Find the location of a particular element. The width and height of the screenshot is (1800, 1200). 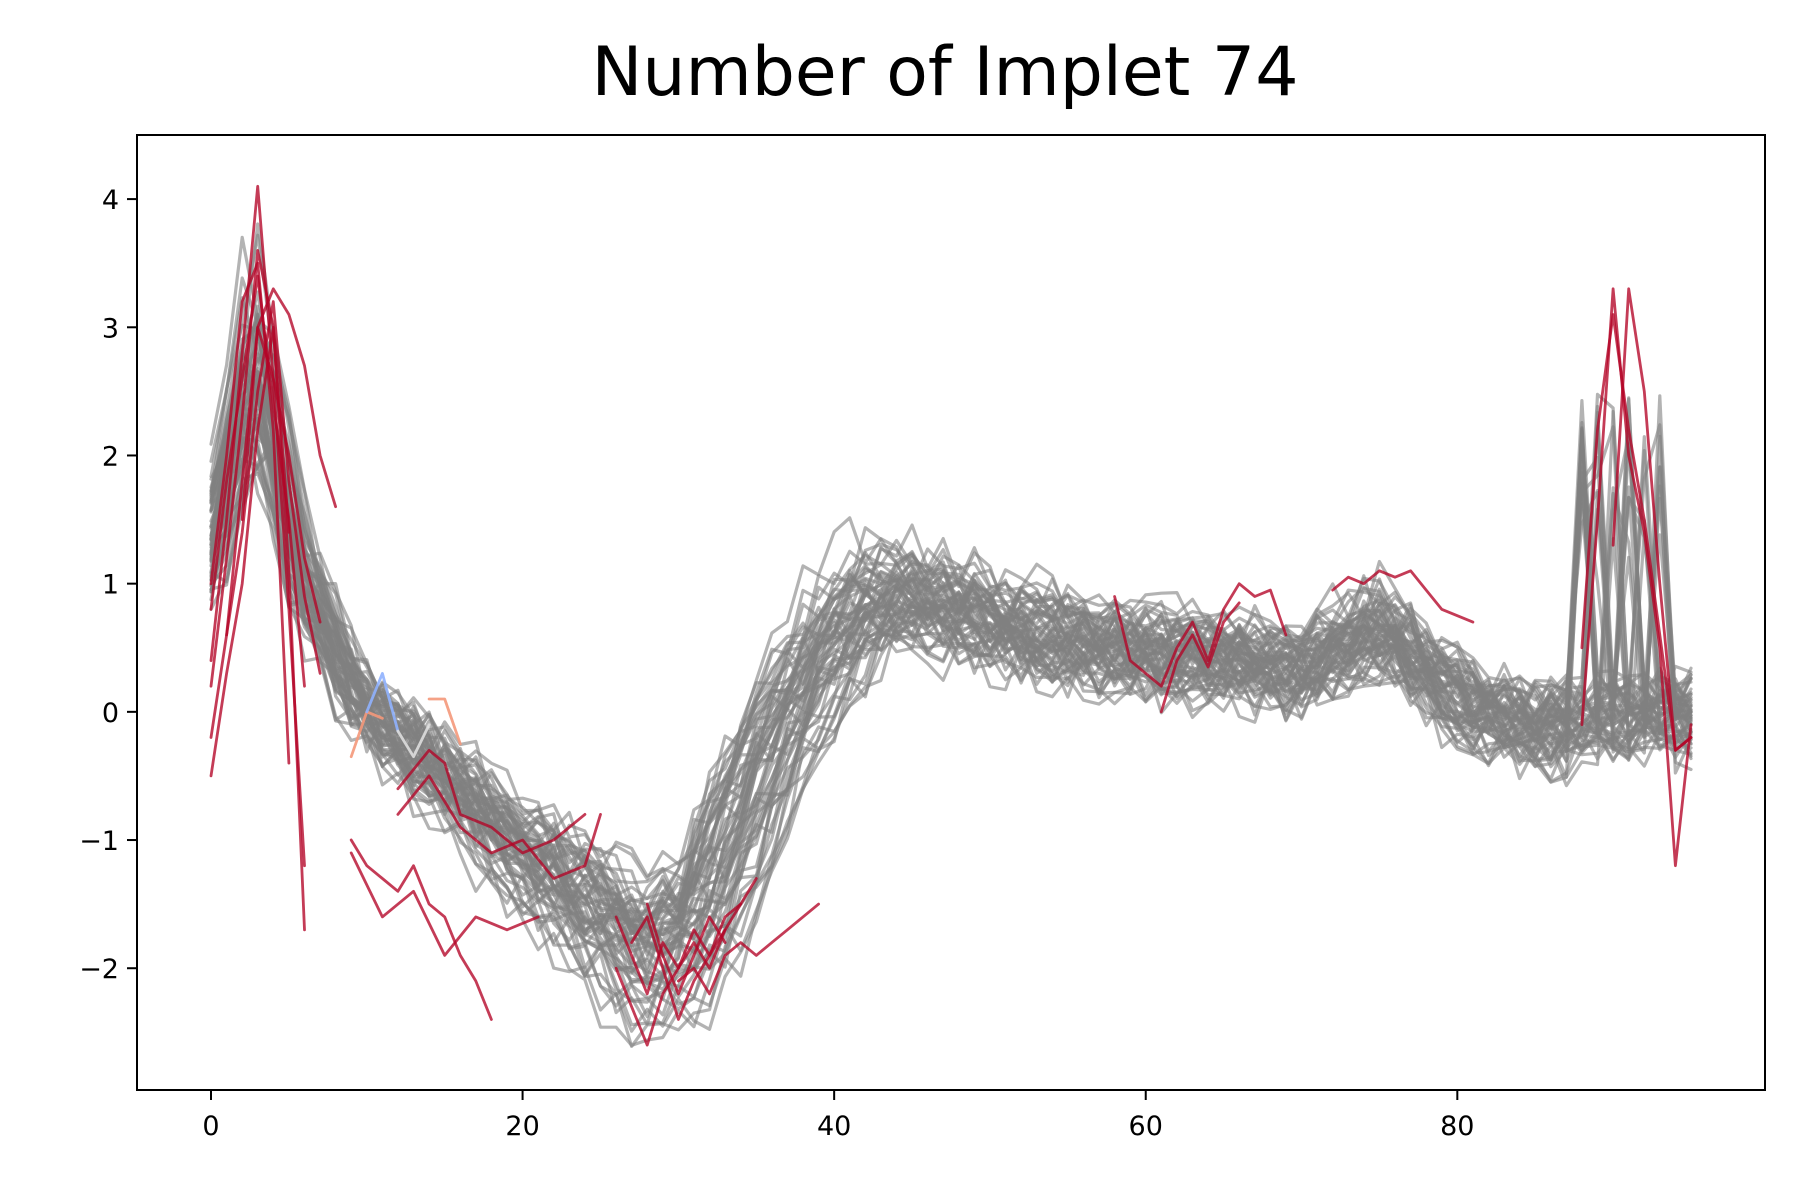

y-tick-label: 0 is located at coordinates (110, 713).